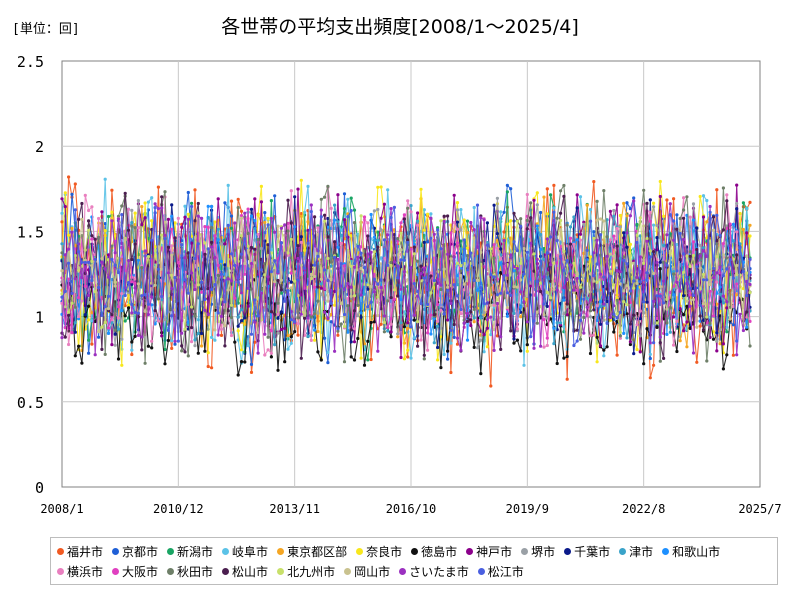  I want to click on x-tick-label: 2025/7, so click(759, 509).